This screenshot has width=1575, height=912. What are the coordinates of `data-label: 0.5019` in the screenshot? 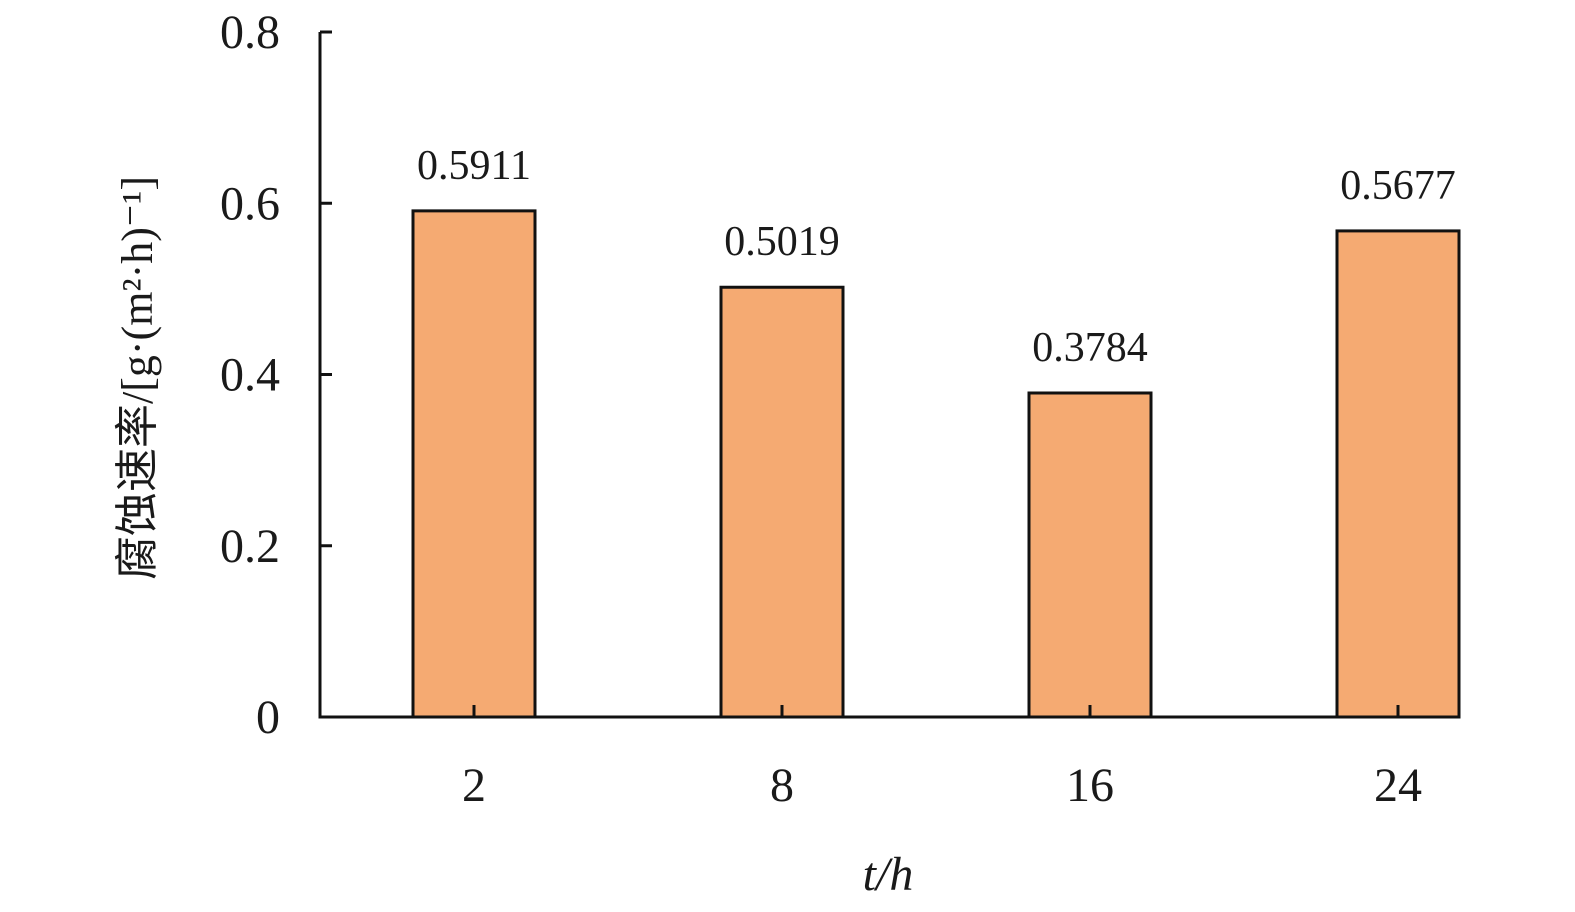 It's located at (782, 242).